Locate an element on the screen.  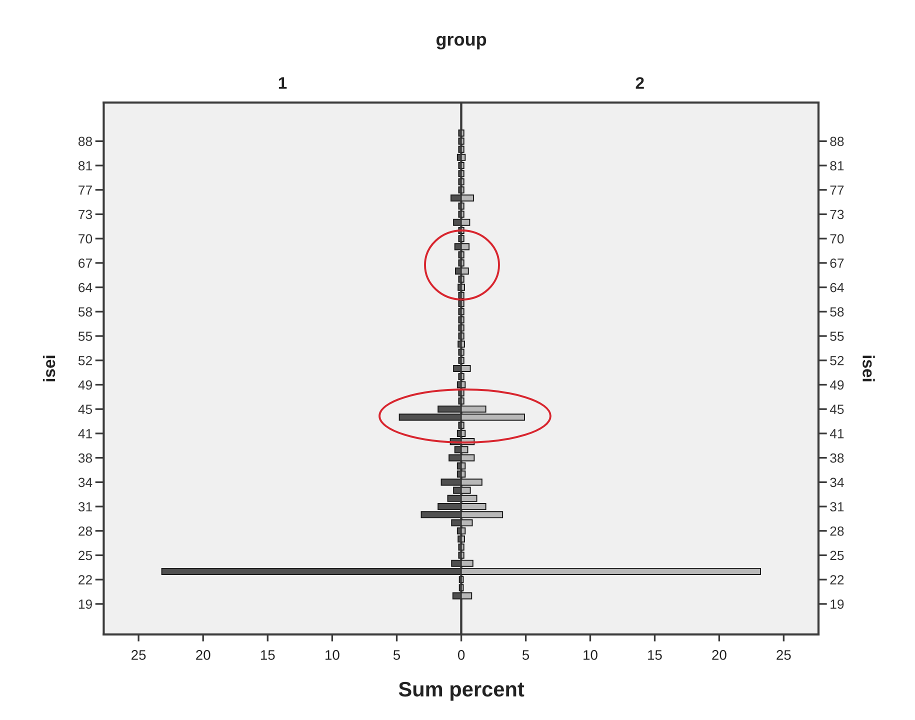
x-axis-title: Sum percent is located at coordinates (461, 691).